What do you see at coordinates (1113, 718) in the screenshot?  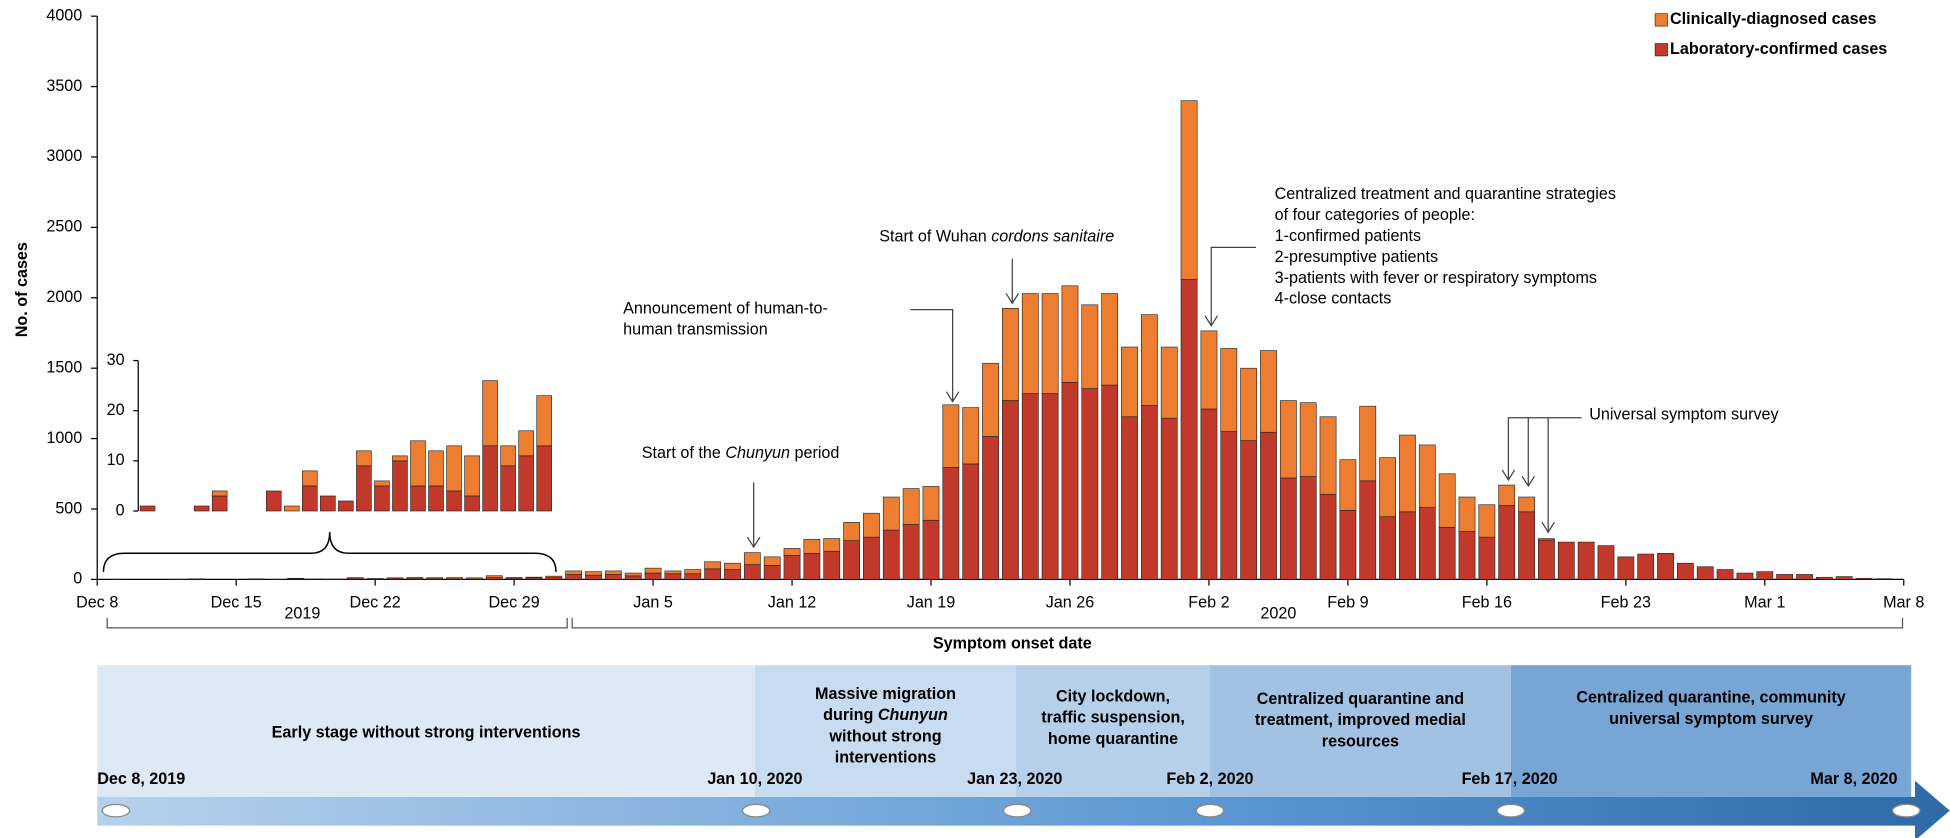 I see `phase-label: traffic suspension,` at bounding box center [1113, 718].